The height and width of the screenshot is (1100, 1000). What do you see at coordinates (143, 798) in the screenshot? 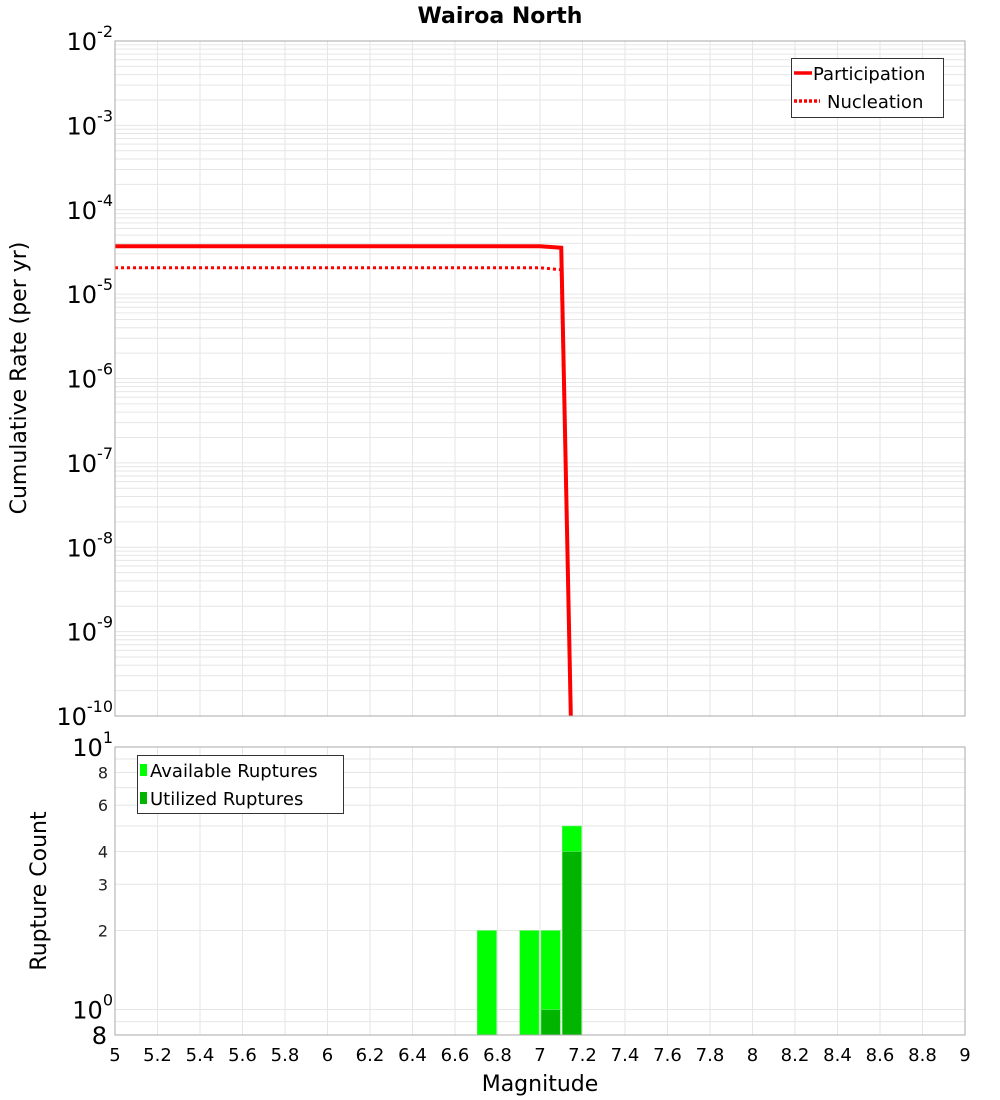
I see `legend-swatch-utilized-ruptures` at bounding box center [143, 798].